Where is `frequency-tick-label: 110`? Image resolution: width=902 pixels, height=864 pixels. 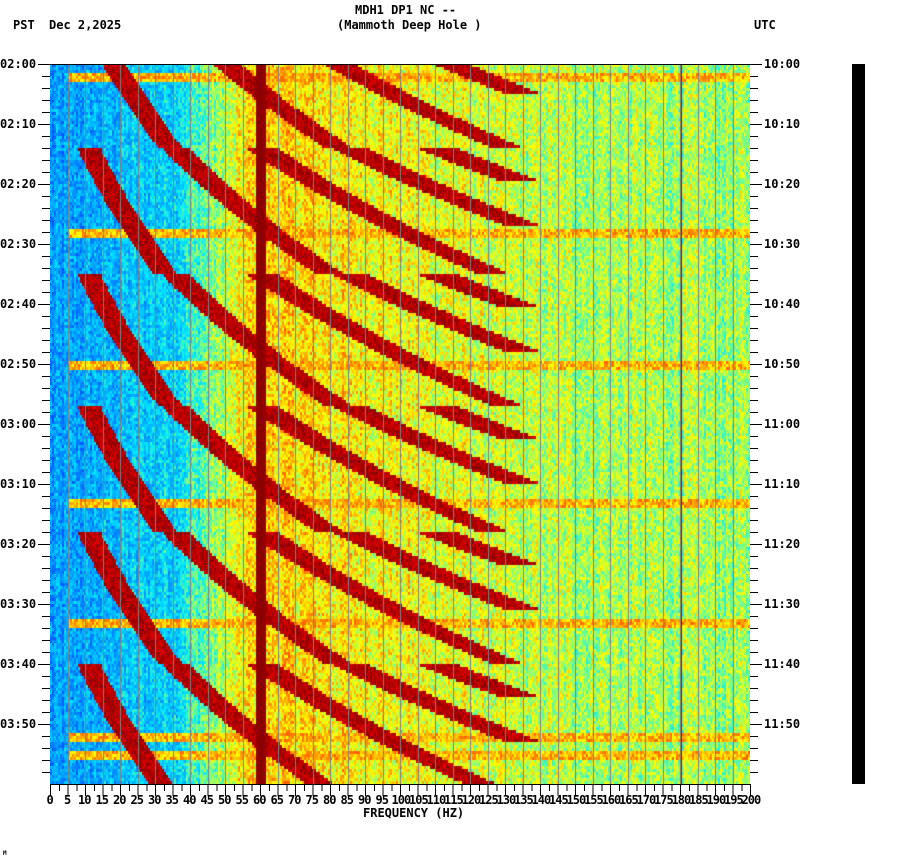
frequency-tick-label: 110 is located at coordinates (436, 800).